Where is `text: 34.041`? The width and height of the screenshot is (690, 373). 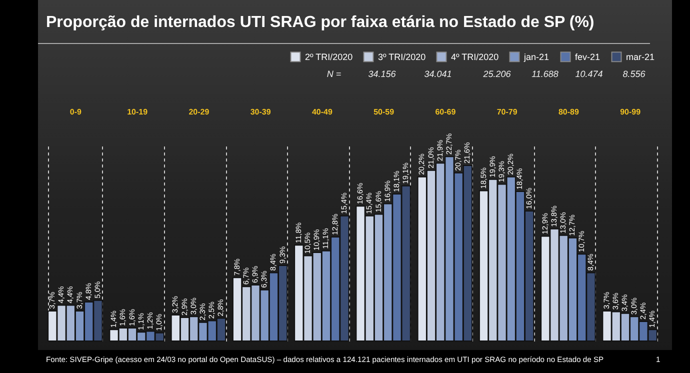 text: 34.041 is located at coordinates (438, 74).